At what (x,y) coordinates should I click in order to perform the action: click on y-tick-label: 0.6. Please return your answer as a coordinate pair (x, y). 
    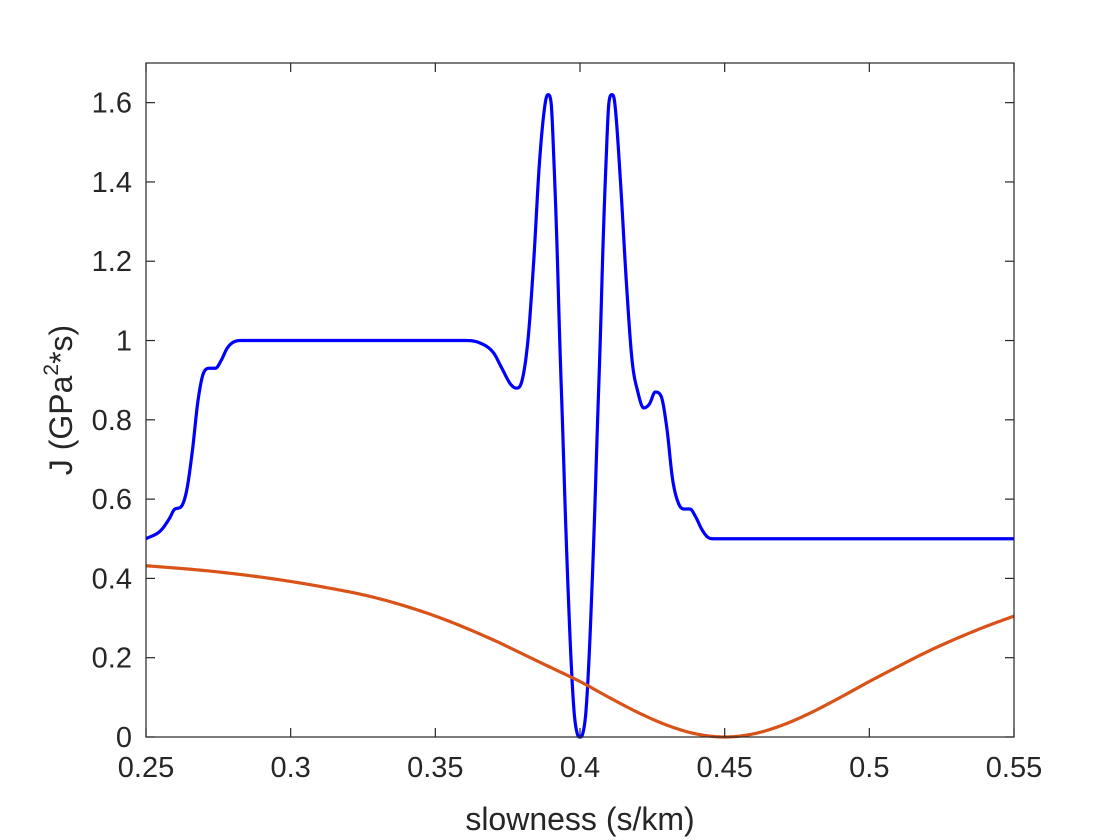
    Looking at the image, I should click on (112, 500).